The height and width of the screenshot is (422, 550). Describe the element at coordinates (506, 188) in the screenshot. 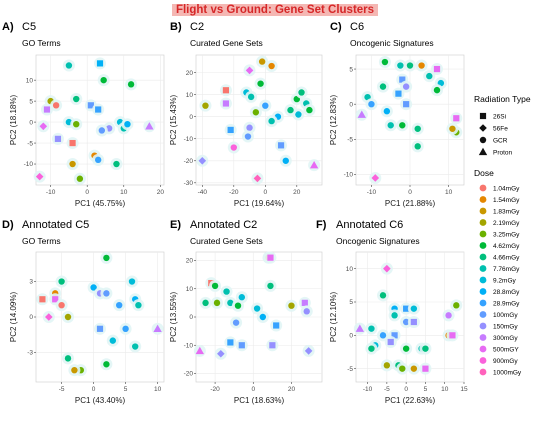

I see `legend-dose-label: 1.04mGy` at that location.